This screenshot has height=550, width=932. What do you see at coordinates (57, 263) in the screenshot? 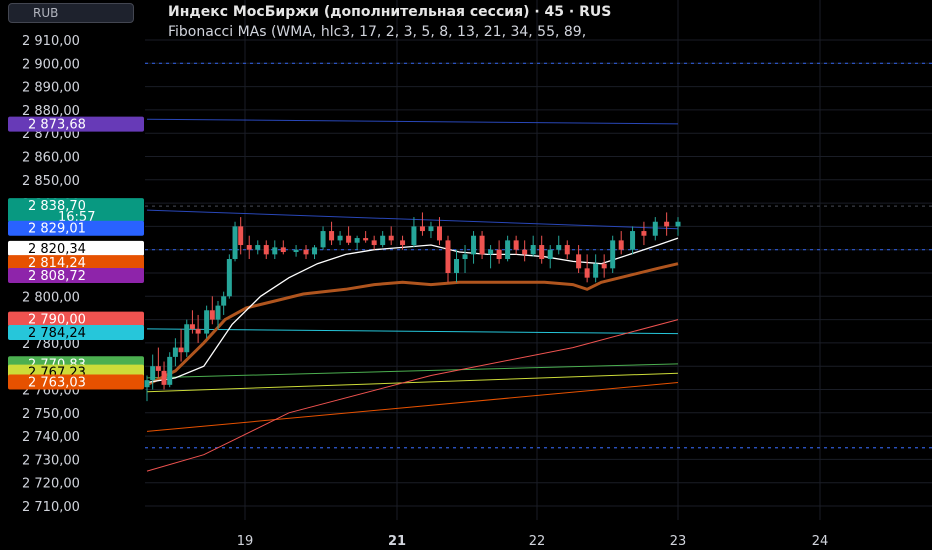
I see `price-badge-value: 2 814,24` at bounding box center [57, 263].